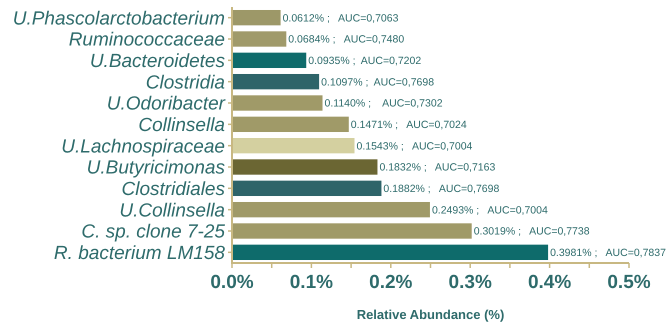  What do you see at coordinates (550, 282) in the screenshot?
I see `x-tick-label: 0.4%` at bounding box center [550, 282].